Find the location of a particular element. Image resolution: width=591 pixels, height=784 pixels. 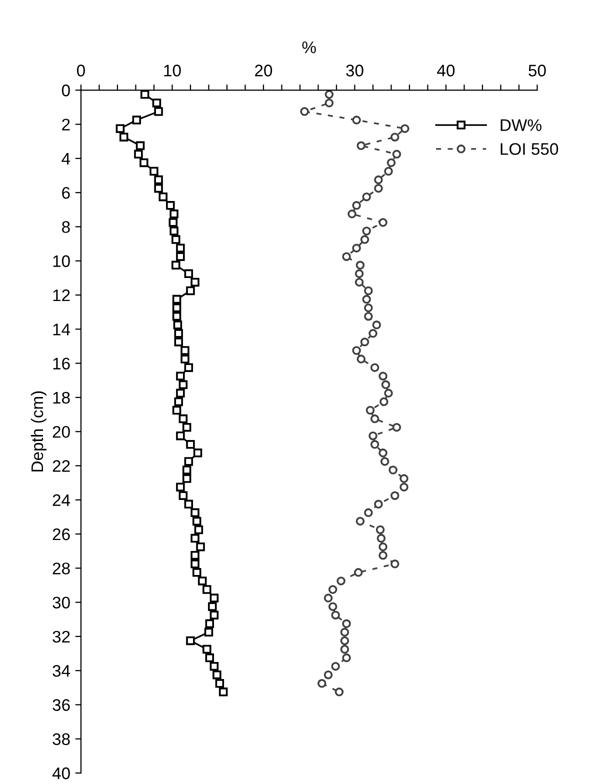

y-tick-label: 24 is located at coordinates (61, 500).